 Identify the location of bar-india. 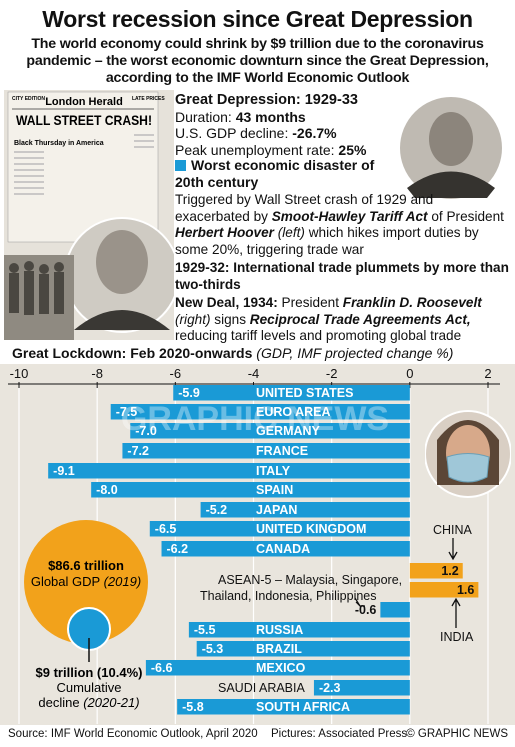
(444, 590).